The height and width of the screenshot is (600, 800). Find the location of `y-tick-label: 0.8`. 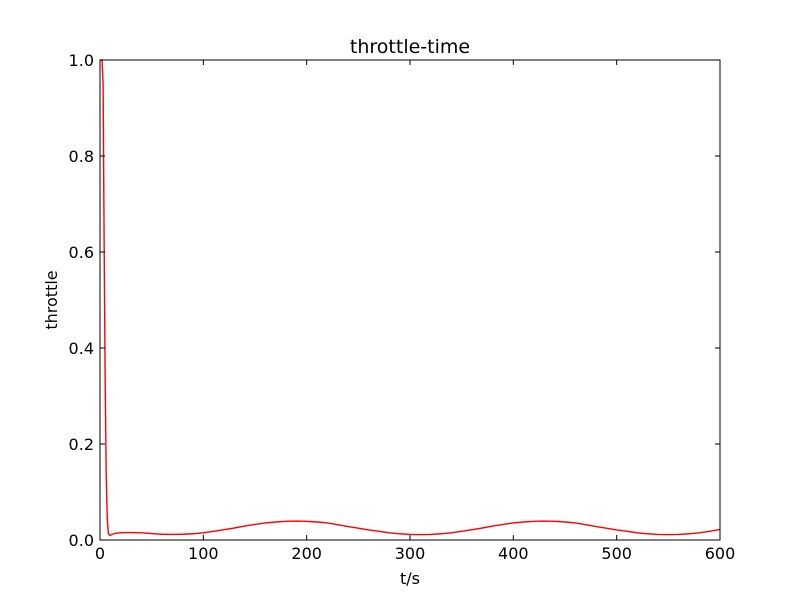

y-tick-label: 0.8 is located at coordinates (81, 156).